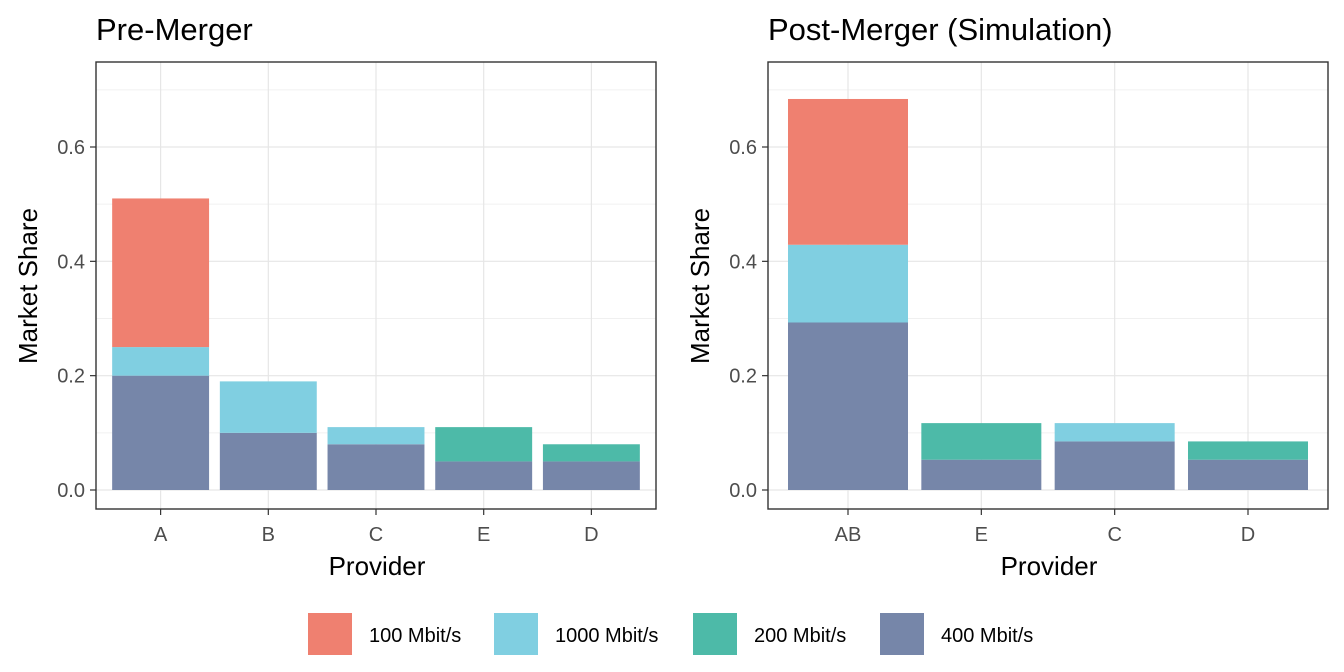 The image size is (1344, 672). I want to click on legend-item-1000: 1000 Mbit/s, so click(576, 634).